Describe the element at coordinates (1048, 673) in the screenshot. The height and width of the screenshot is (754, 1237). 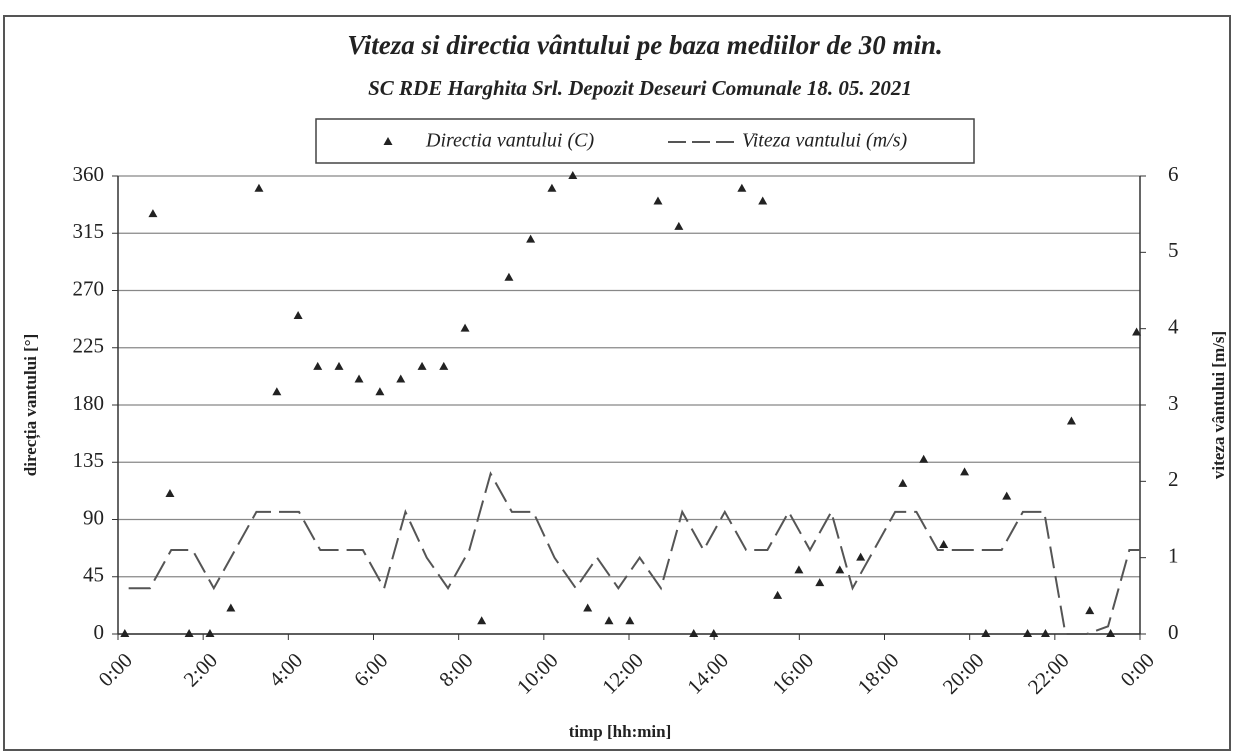
I see `x-tick-label: 22:00` at that location.